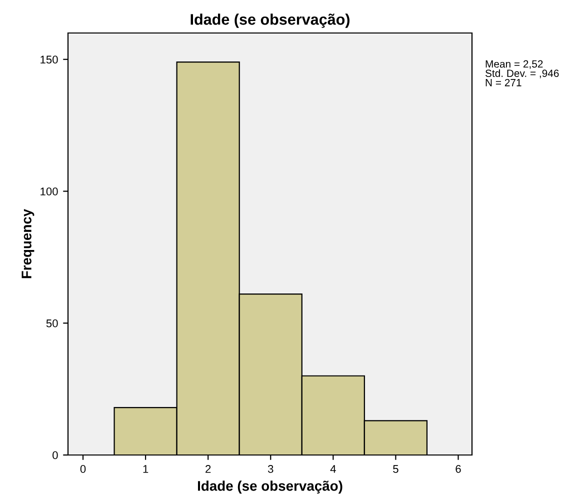 The width and height of the screenshot is (566, 500). What do you see at coordinates (208, 469) in the screenshot?
I see `x-tick-label: 2` at bounding box center [208, 469].